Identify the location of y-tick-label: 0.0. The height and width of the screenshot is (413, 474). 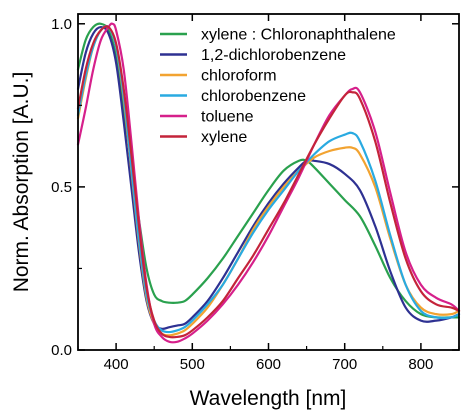
(61, 350).